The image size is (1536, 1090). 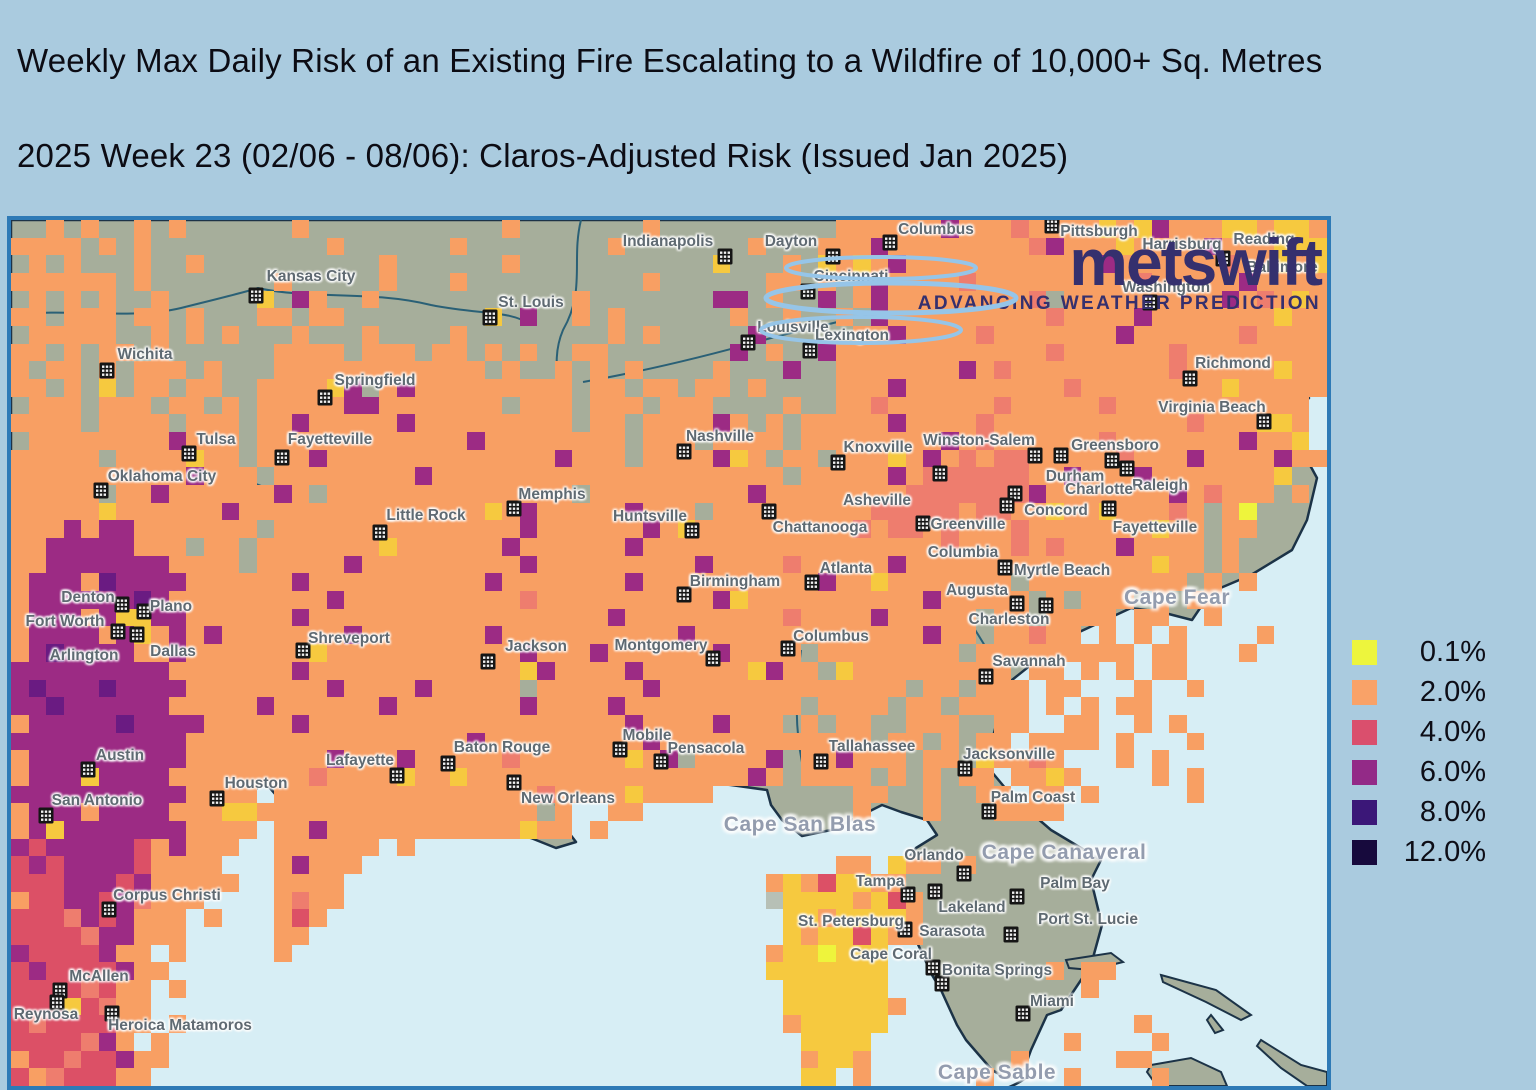 What do you see at coordinates (1419, 852) in the screenshot?
I see `legend-item: 12.0%` at bounding box center [1419, 852].